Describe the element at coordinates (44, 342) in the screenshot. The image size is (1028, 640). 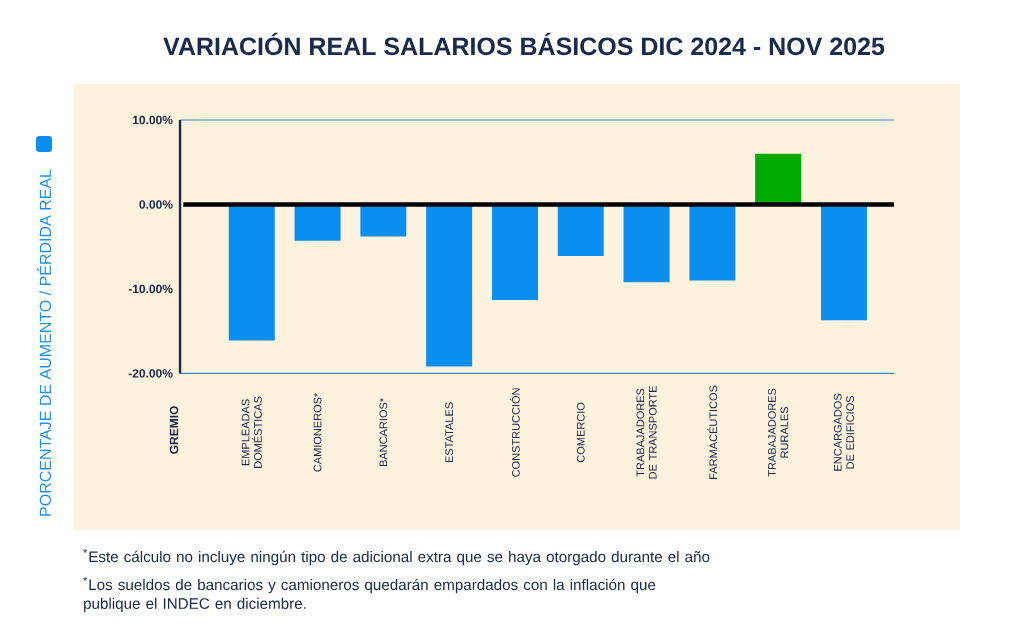
I see `legend-label: PORCENTAJE DE AUMENTO / PÉRDIDA REAL` at that location.